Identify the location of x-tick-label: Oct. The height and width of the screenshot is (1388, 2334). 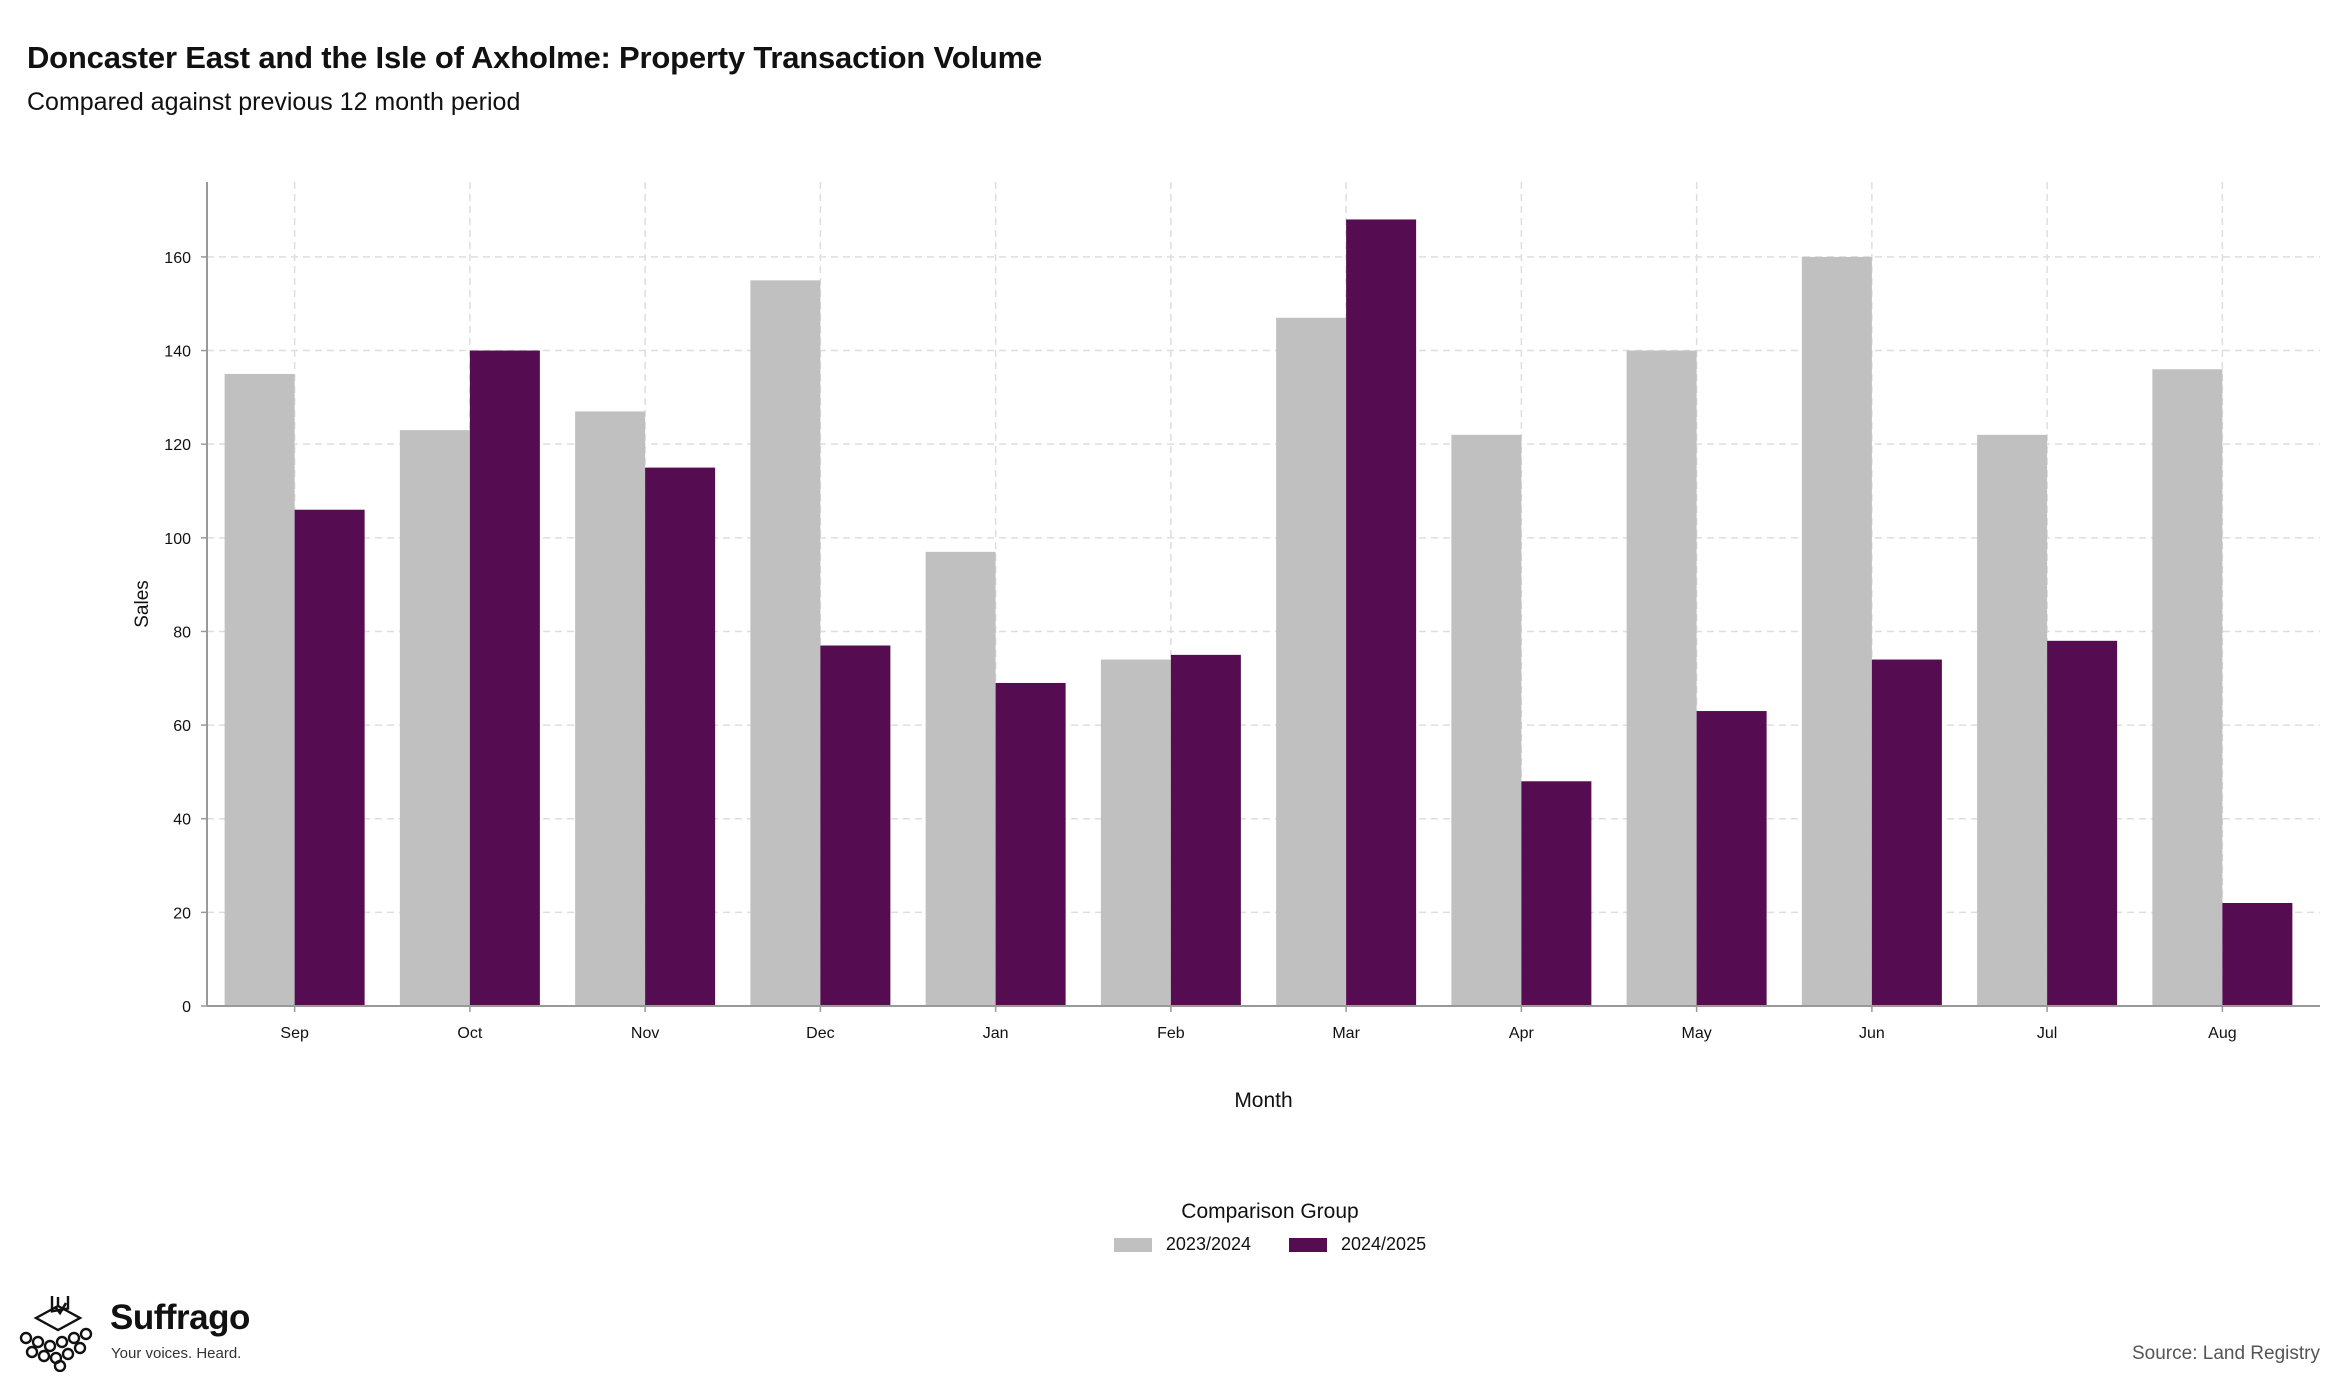
(469, 1033).